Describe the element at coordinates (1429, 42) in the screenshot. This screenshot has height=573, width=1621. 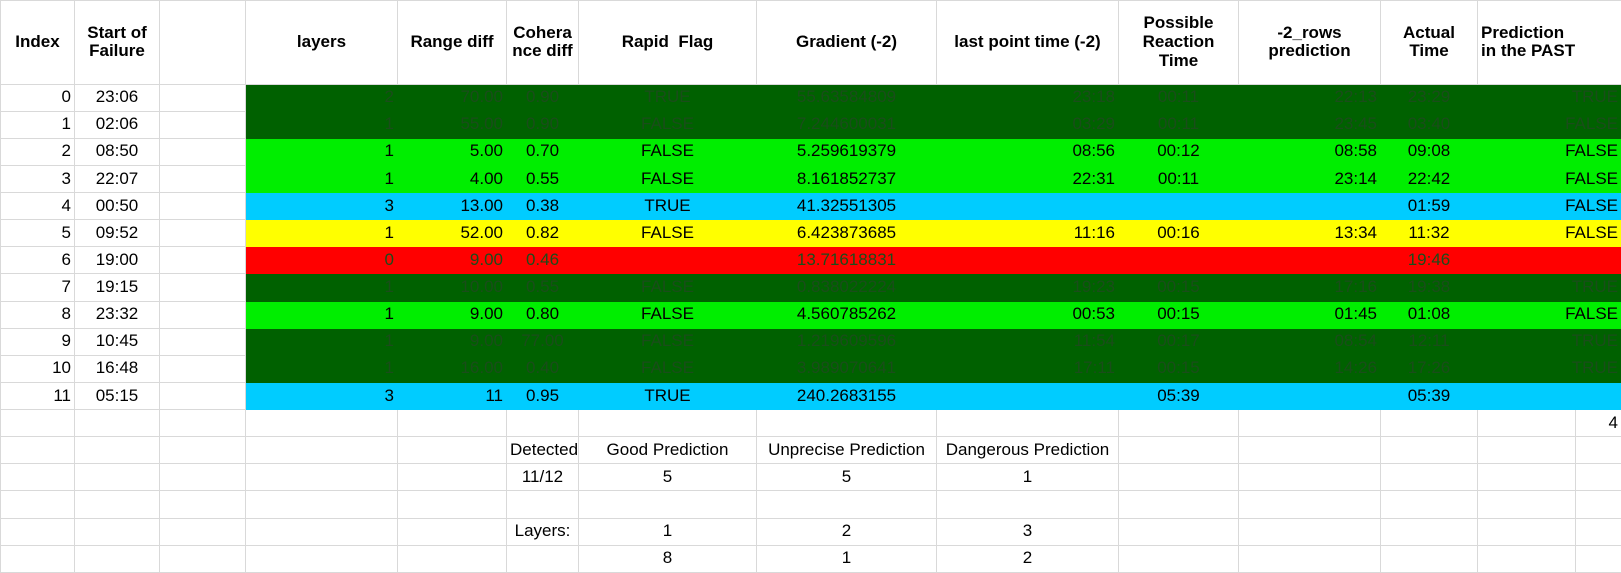
I see `header-actual-time: Actual Time` at that location.